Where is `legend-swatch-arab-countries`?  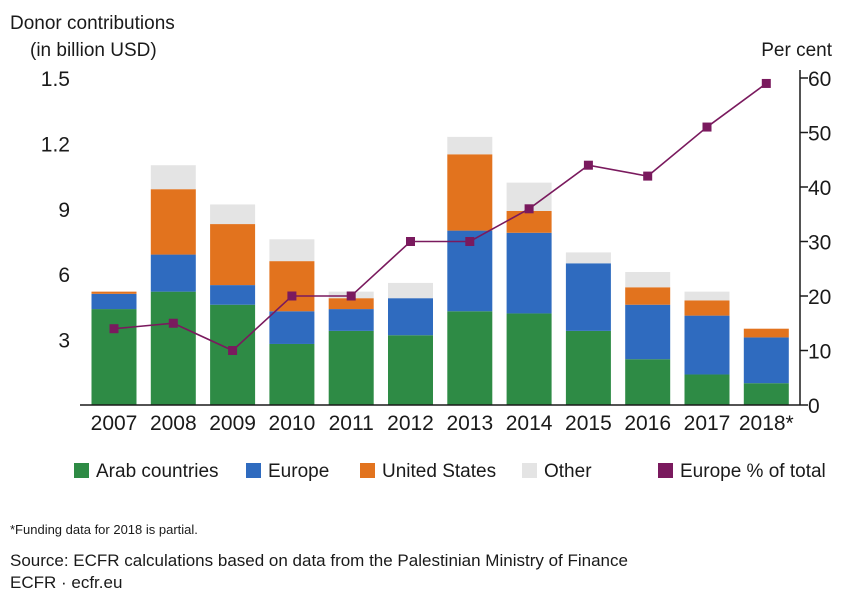
legend-swatch-arab-countries is located at coordinates (81, 470).